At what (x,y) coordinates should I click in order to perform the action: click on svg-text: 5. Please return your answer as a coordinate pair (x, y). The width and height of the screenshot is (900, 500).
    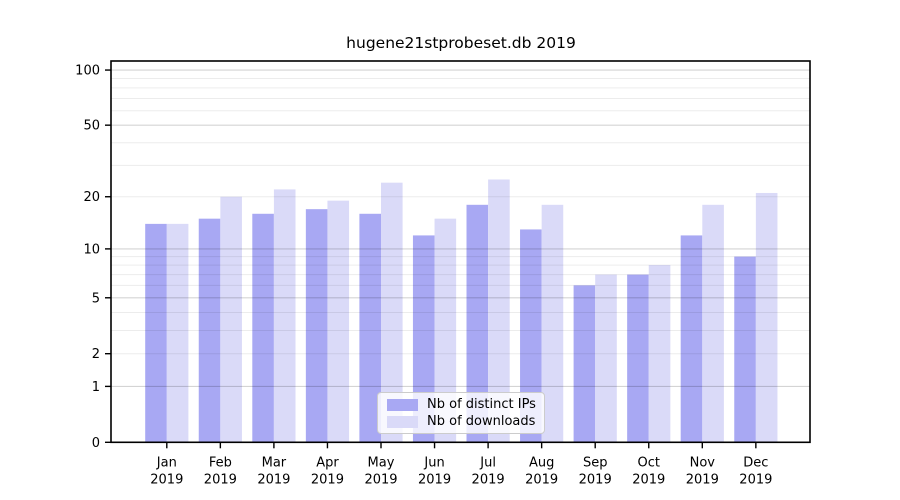
    Looking at the image, I should click on (96, 298).